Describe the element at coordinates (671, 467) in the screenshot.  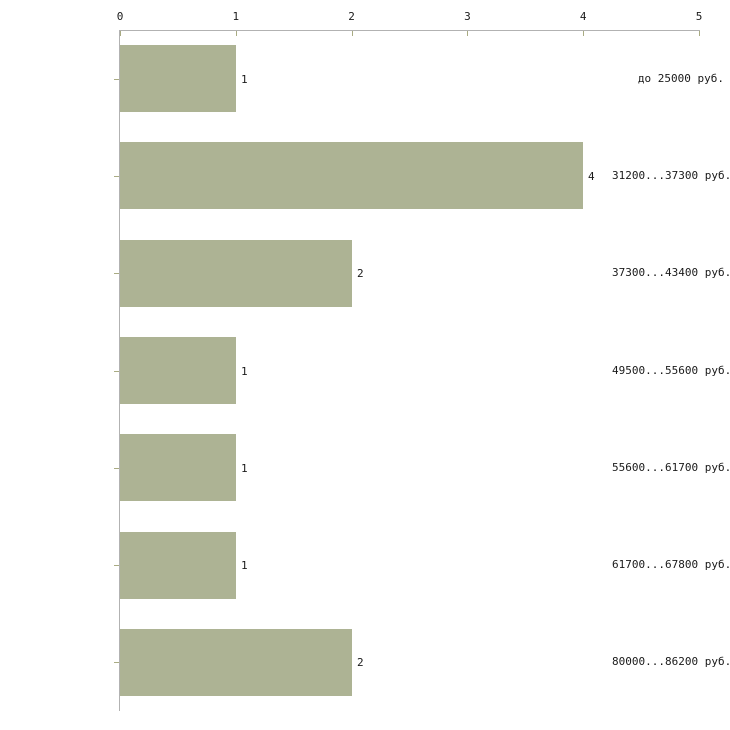
I see `category-label: 55600...61700 руб.` at that location.